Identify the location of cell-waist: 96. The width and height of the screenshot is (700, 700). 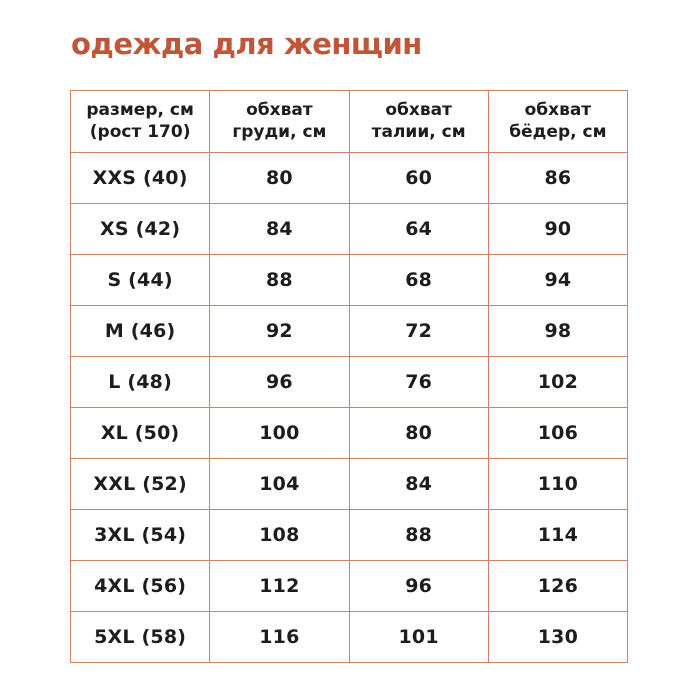
(418, 586).